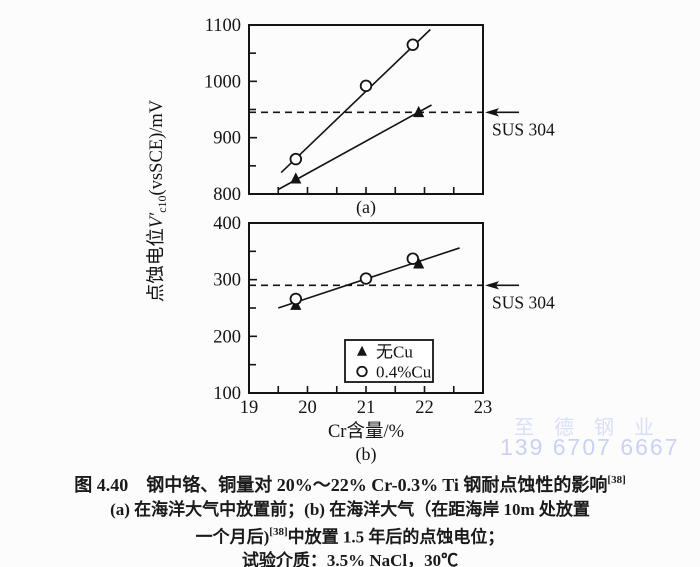 The width and height of the screenshot is (700, 567). Describe the element at coordinates (483, 408) in the screenshot. I see `plot-b-x-tick-label: 23` at that location.